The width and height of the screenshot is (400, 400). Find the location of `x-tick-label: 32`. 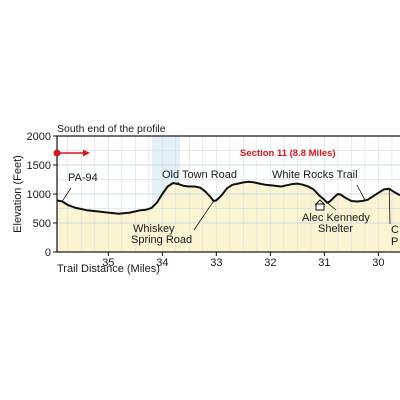

x-tick-label: 32 is located at coordinates (270, 263).